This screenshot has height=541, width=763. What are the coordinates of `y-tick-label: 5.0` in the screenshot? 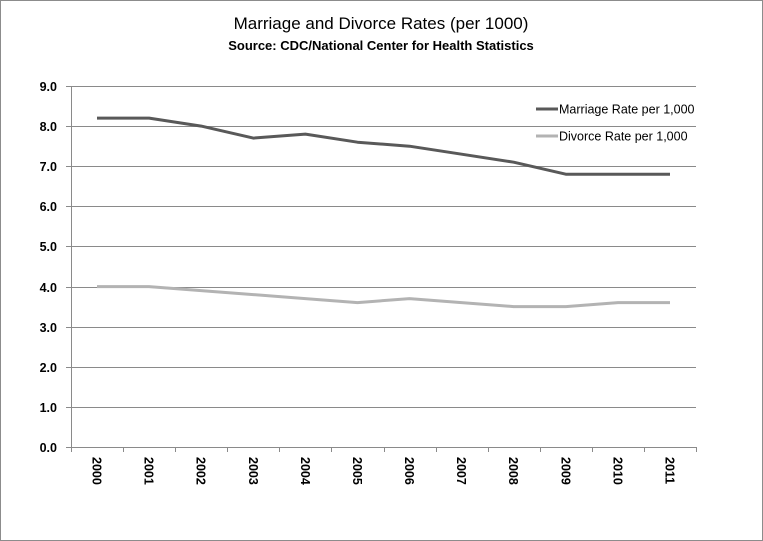 It's located at (48, 247).